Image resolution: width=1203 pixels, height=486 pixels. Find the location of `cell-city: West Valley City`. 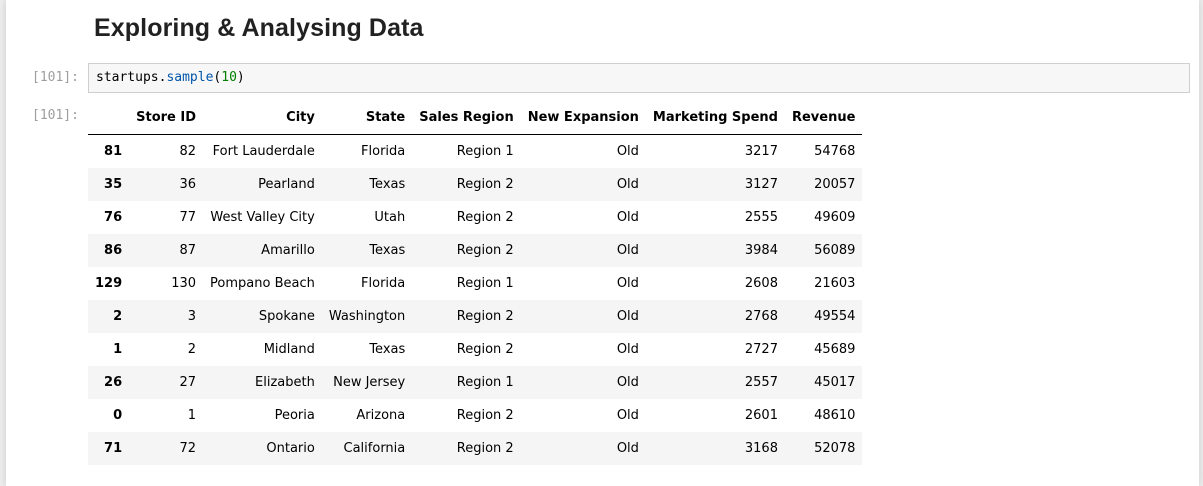

cell-city: West Valley City is located at coordinates (262, 217).